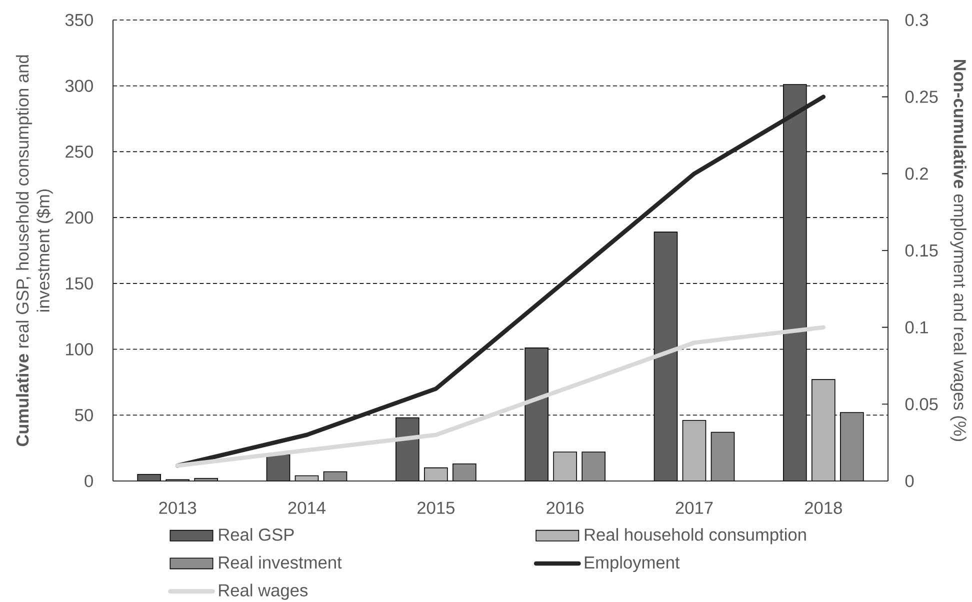 The image size is (972, 602). I want to click on legend-label: Employment, so click(632, 564).